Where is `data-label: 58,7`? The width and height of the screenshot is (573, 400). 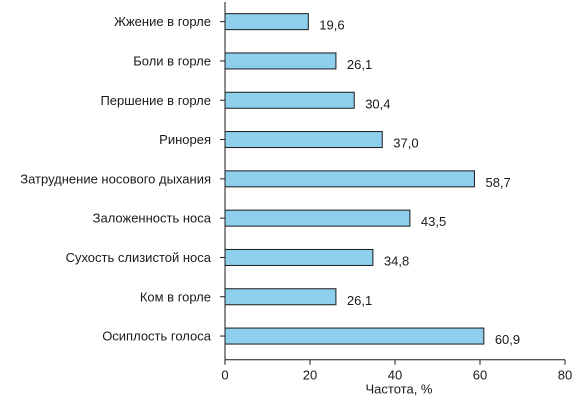
data-label: 58,7 is located at coordinates (497, 182).